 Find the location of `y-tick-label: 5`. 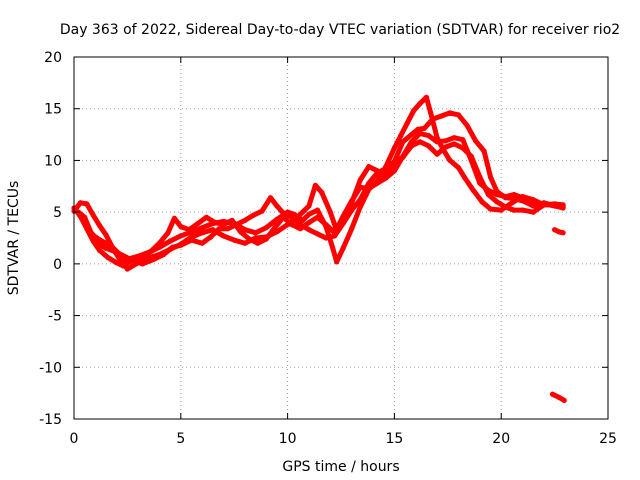

y-tick-label: 5 is located at coordinates (57, 213).